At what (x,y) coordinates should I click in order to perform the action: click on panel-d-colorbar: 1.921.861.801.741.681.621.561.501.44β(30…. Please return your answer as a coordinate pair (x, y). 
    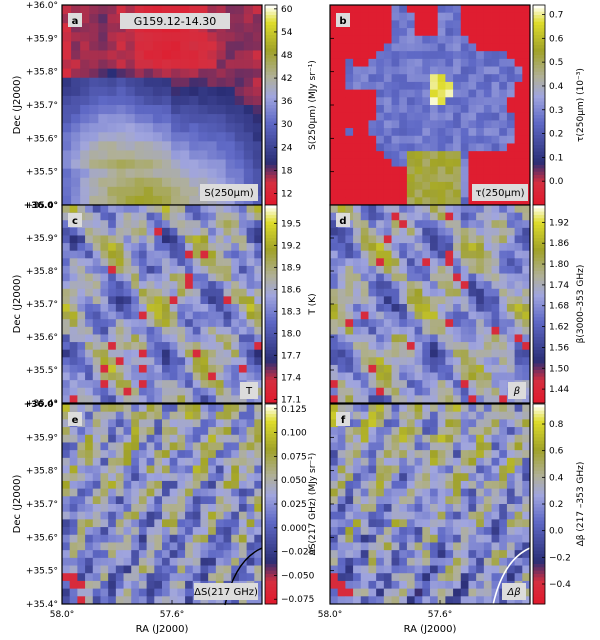
    Looking at the image, I should click on (559, 304).